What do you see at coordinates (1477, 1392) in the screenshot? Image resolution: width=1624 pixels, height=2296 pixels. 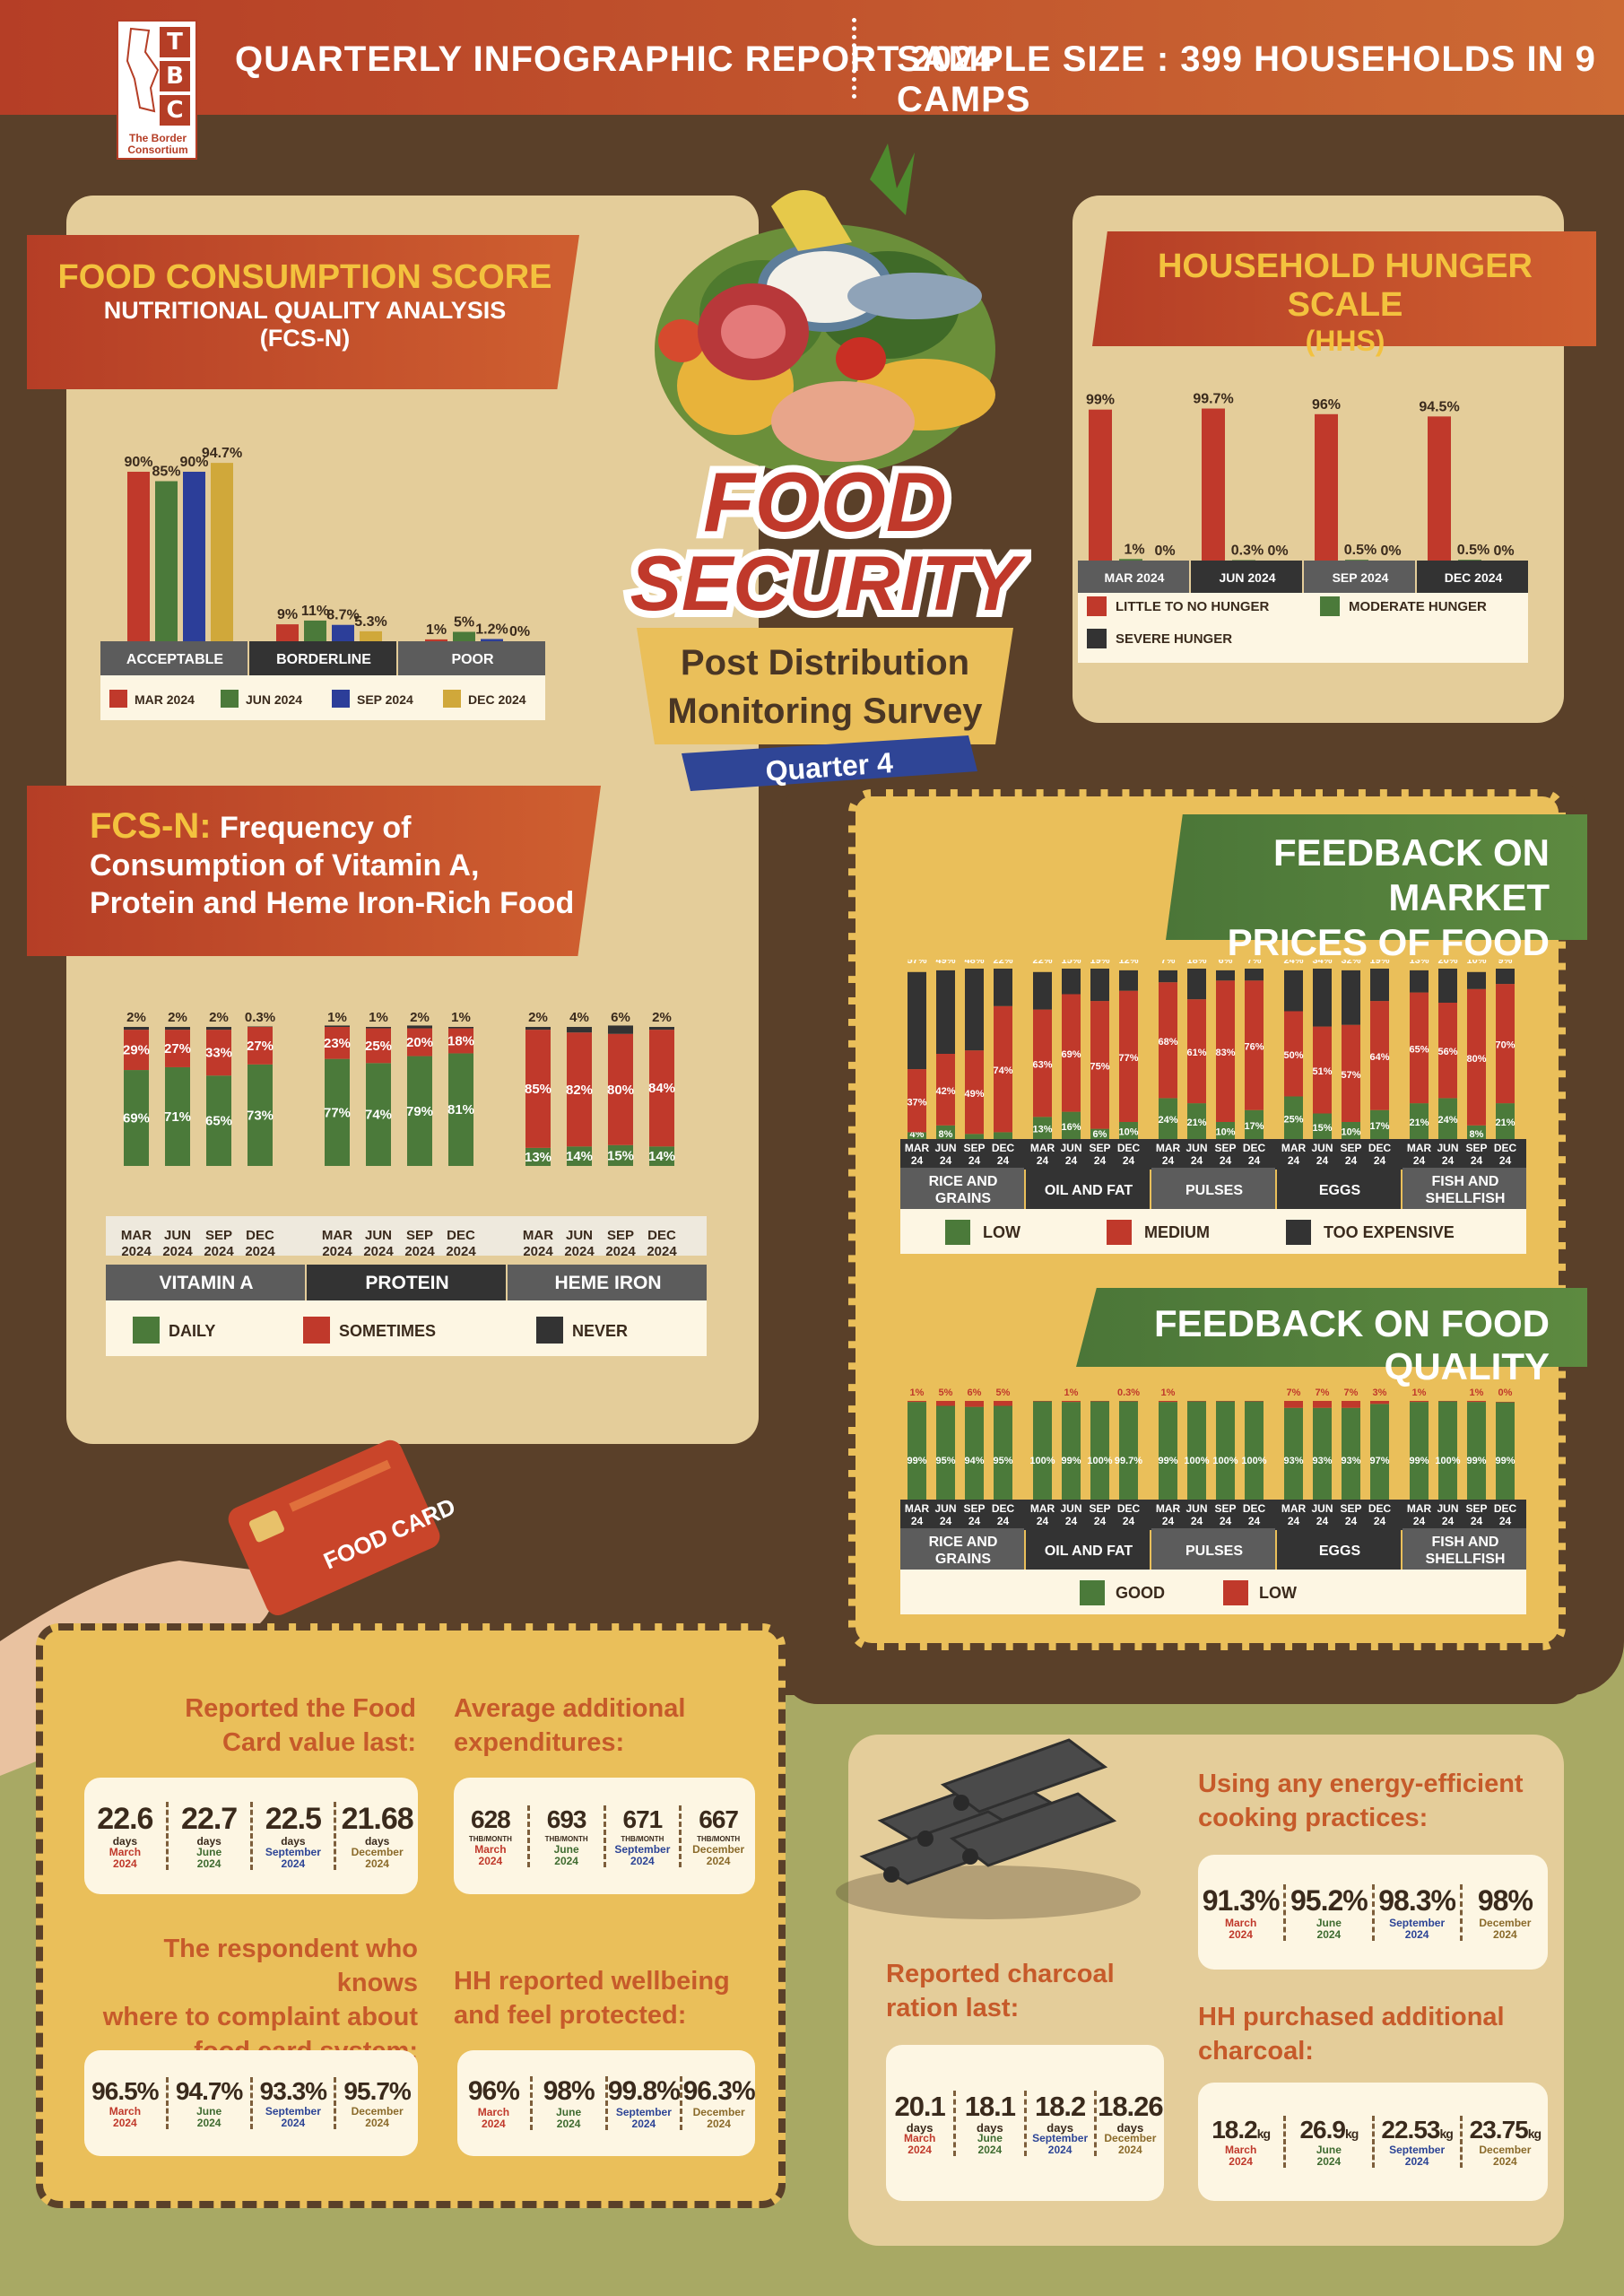 I see `quality-chart-data-label: 1%` at bounding box center [1477, 1392].